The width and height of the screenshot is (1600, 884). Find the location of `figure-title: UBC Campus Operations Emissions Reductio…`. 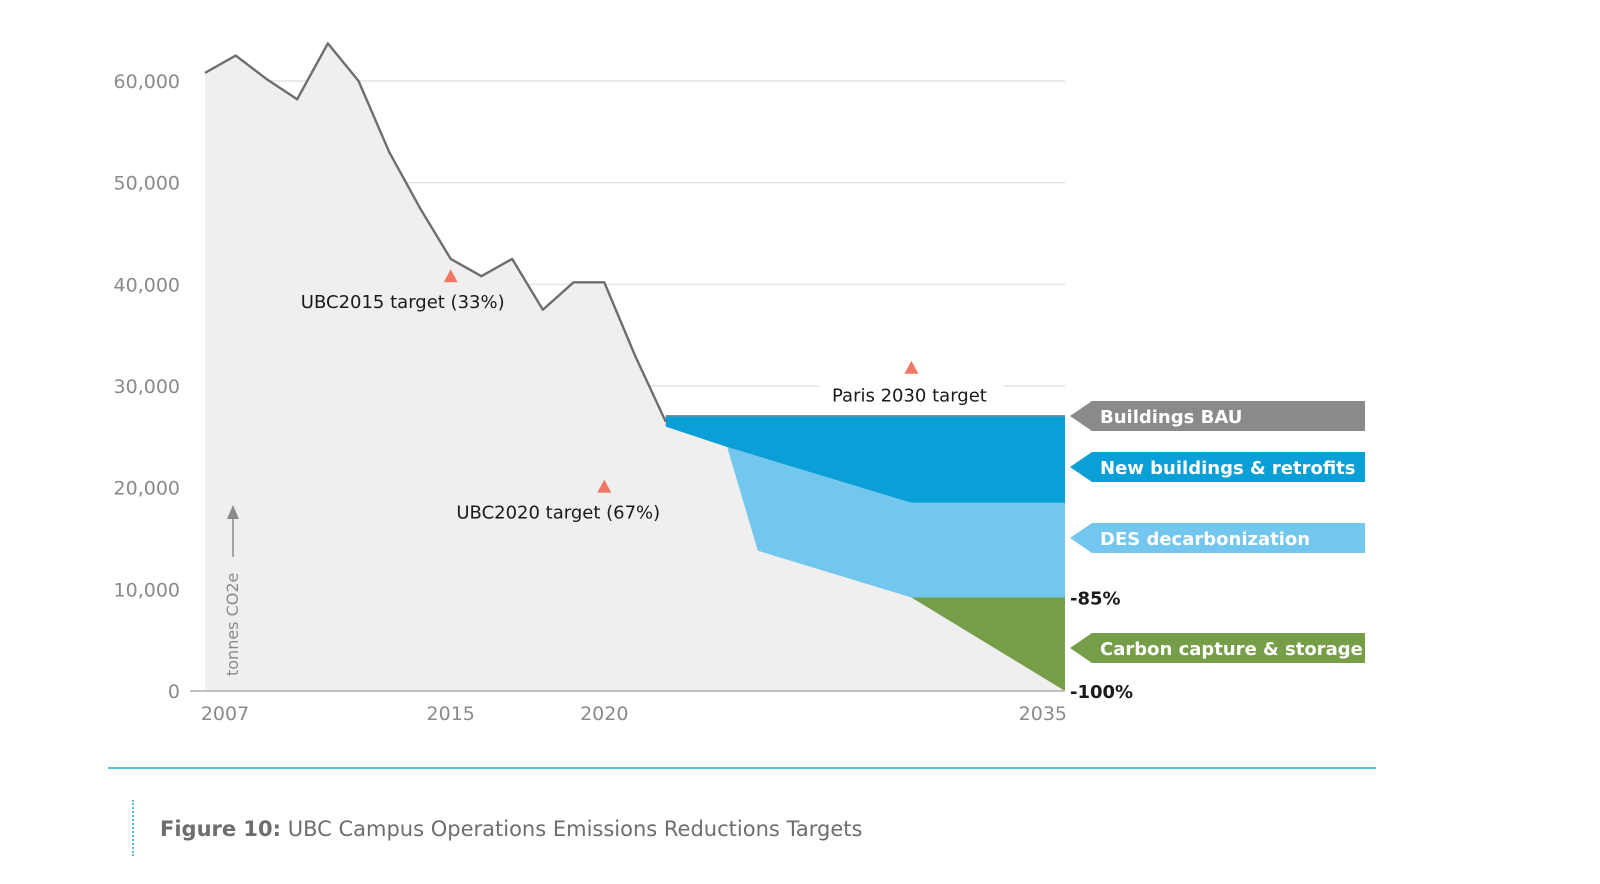

figure-title: UBC Campus Operations Emissions Reductio… is located at coordinates (572, 829).